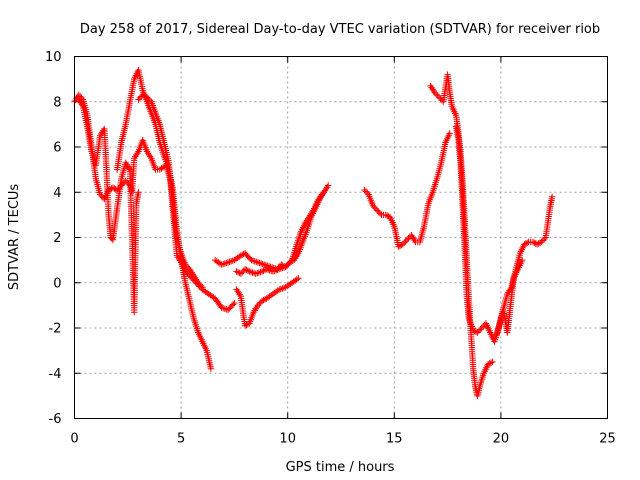 The height and width of the screenshot is (480, 640). What do you see at coordinates (57, 102) in the screenshot?
I see `y-tick-label: 8` at bounding box center [57, 102].